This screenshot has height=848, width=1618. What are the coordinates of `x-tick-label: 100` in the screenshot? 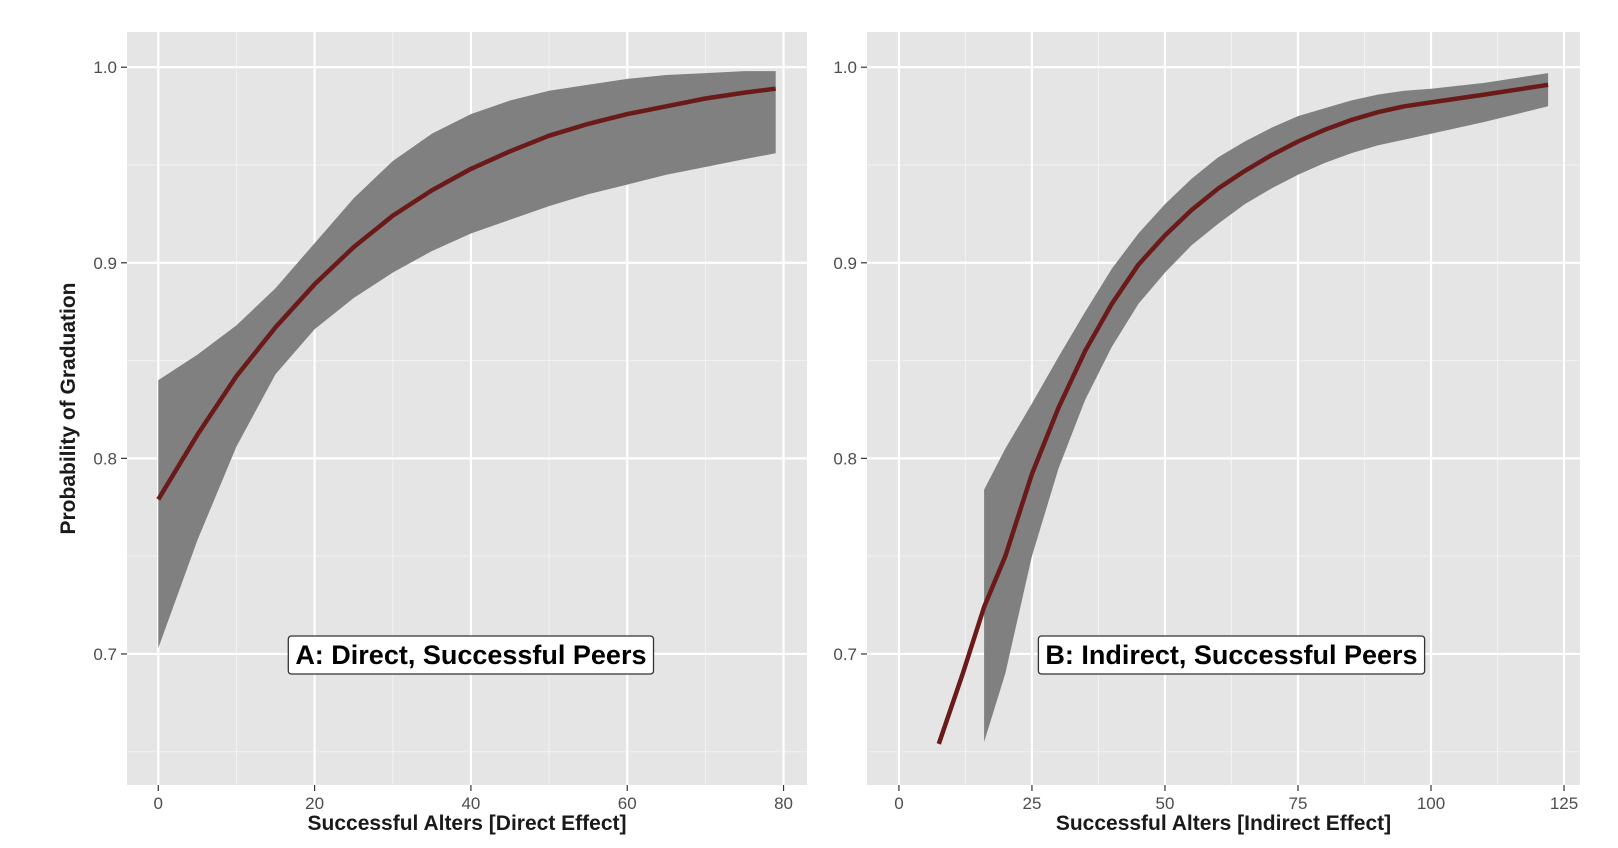 It's located at (1431, 803).